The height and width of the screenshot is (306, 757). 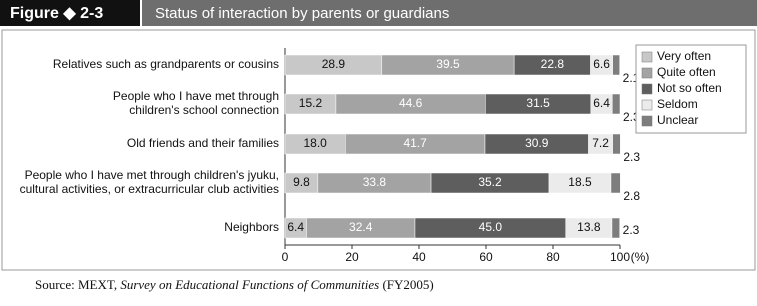 I want to click on figure-label-box, so click(x=70, y=13).